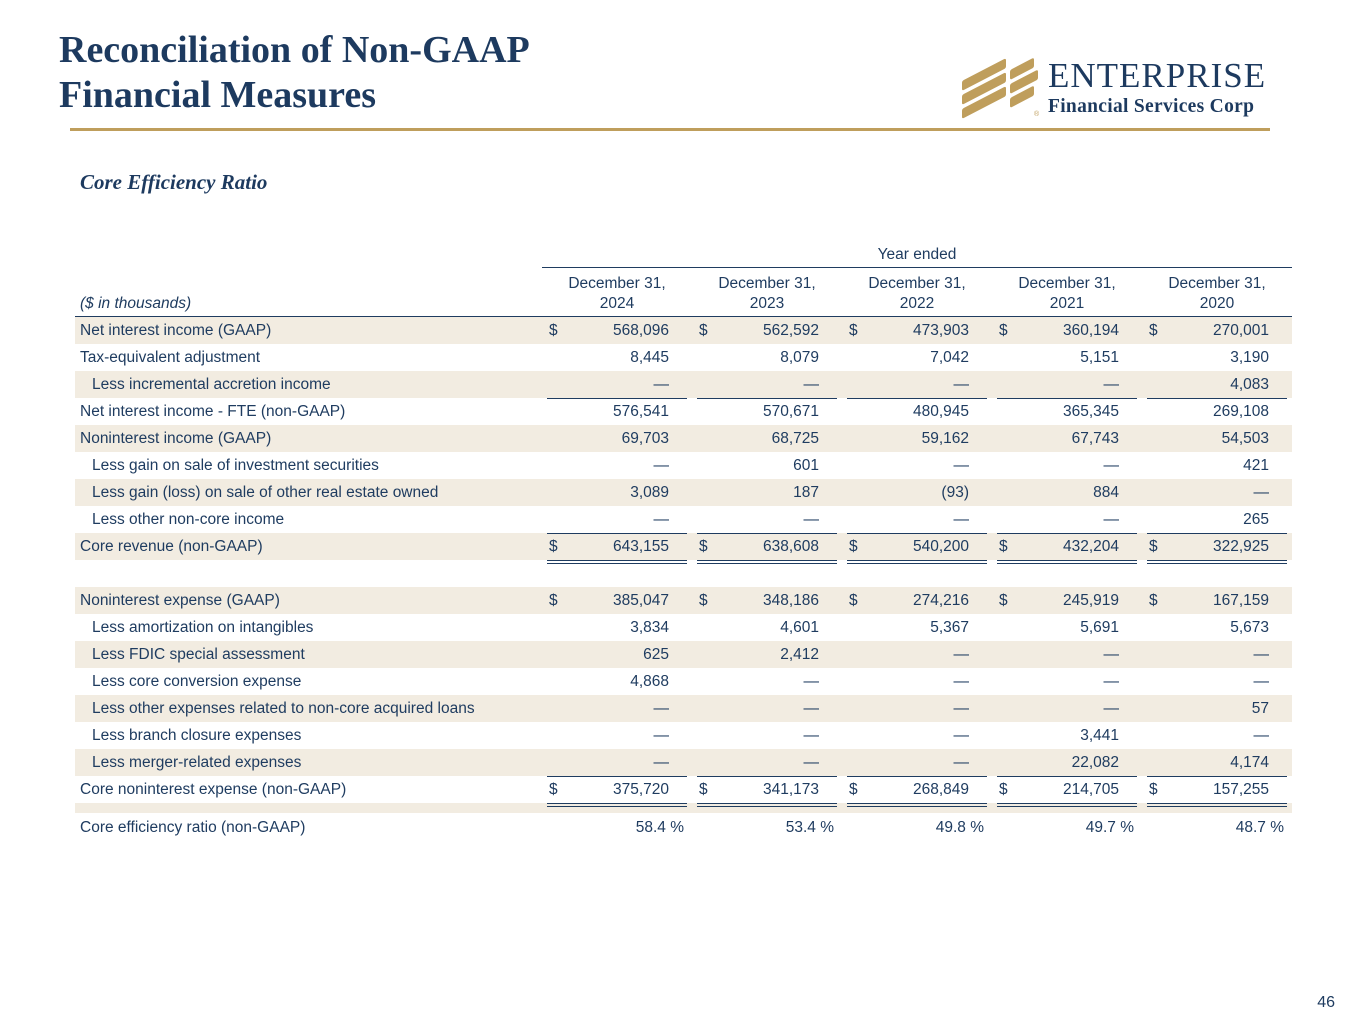 The height and width of the screenshot is (1024, 1365). Describe the element at coordinates (174, 182) in the screenshot. I see `section-subtitle: Core Efficiency Ratio` at that location.